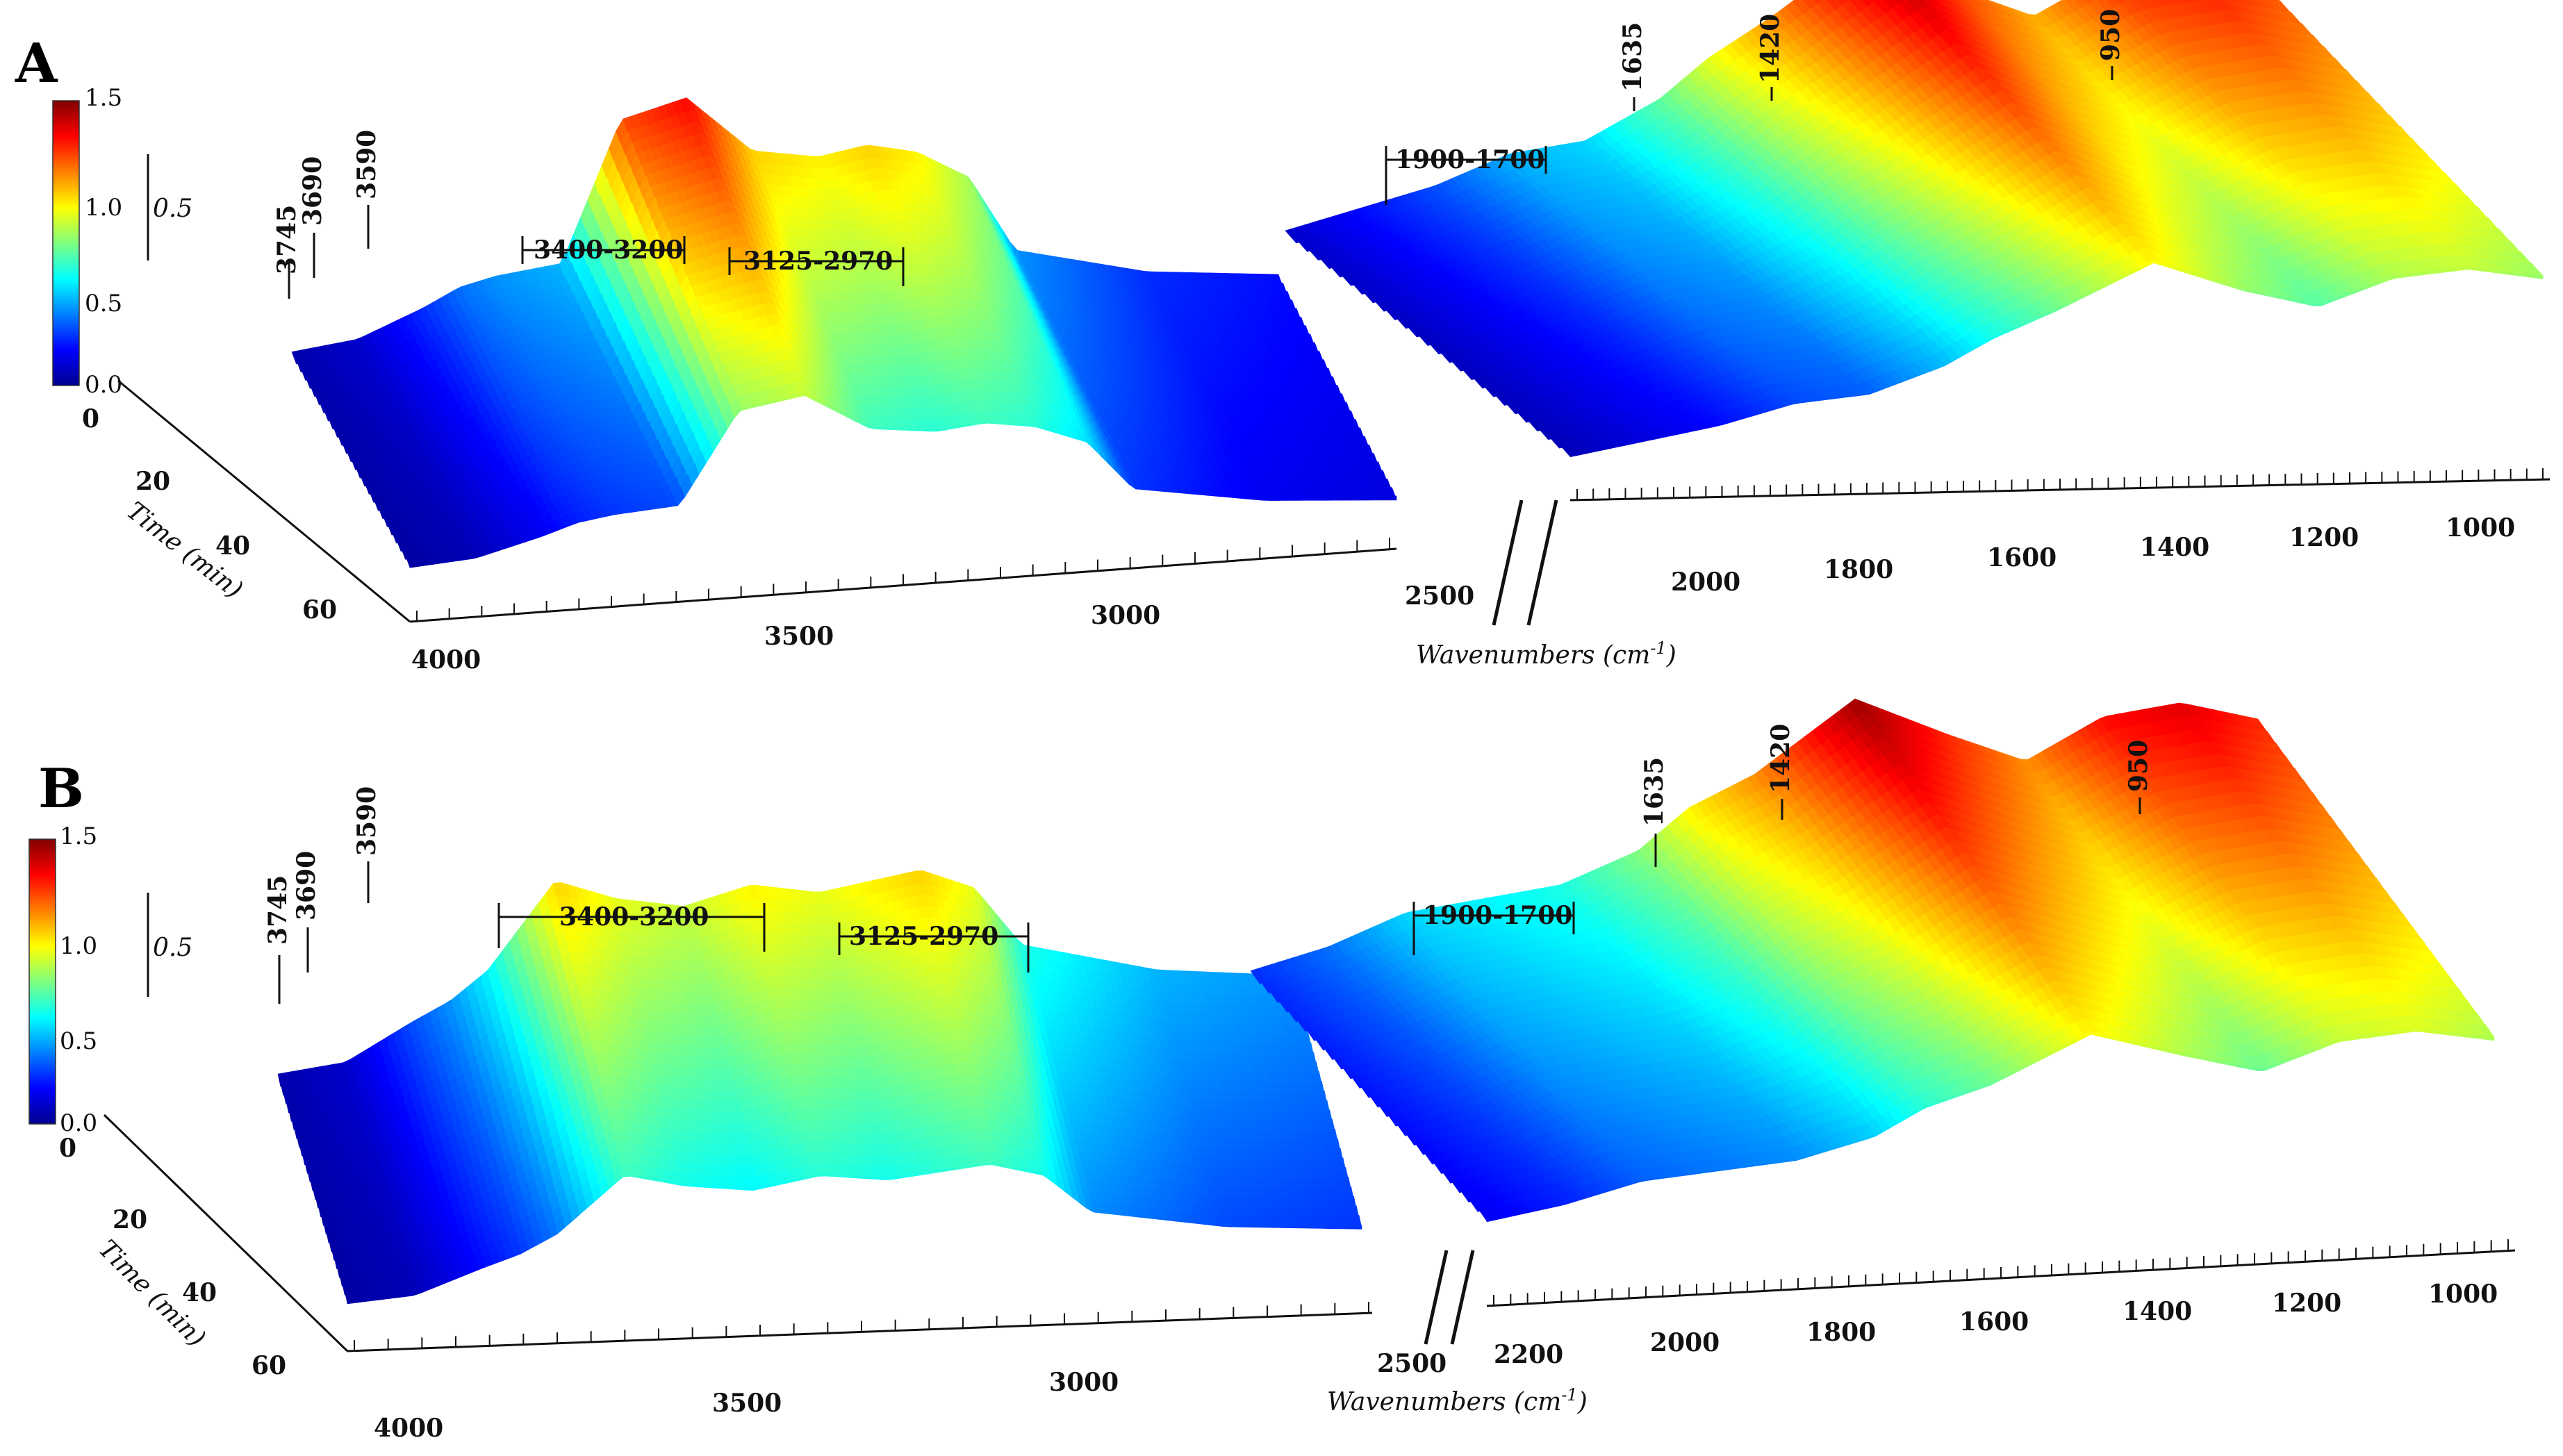 The image size is (2563, 1456). What do you see at coordinates (66, 243) in the screenshot?
I see `colorbar-gradient` at bounding box center [66, 243].